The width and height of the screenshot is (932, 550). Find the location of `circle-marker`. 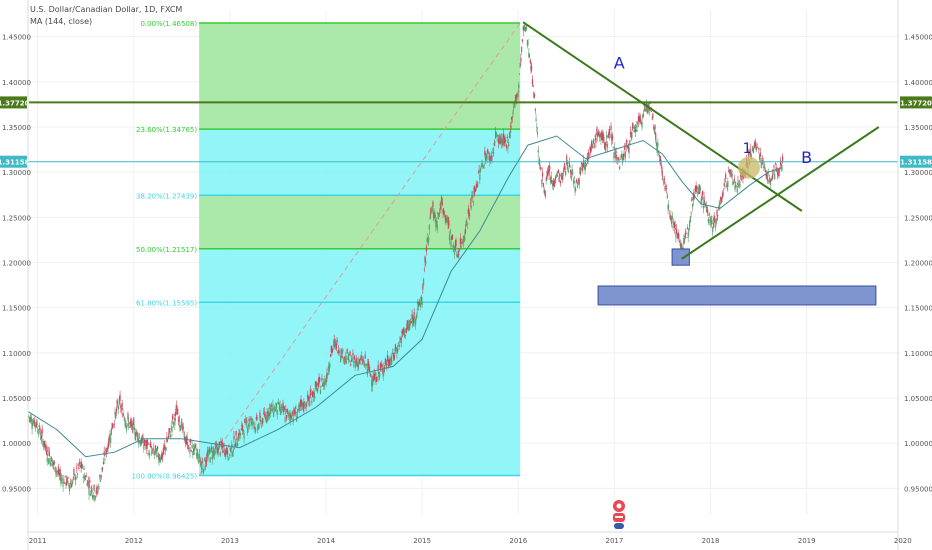

circle-marker is located at coordinates (748, 167).